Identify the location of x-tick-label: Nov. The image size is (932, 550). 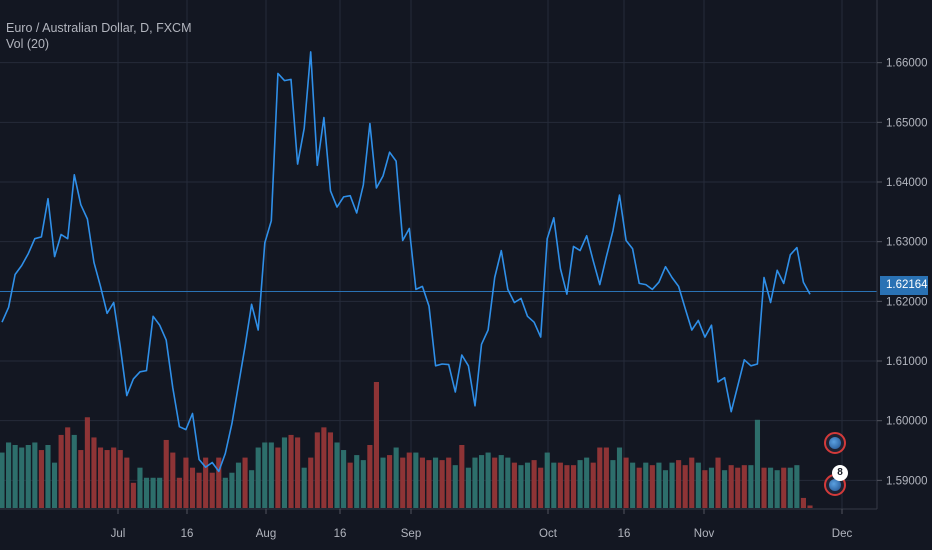
(704, 534).